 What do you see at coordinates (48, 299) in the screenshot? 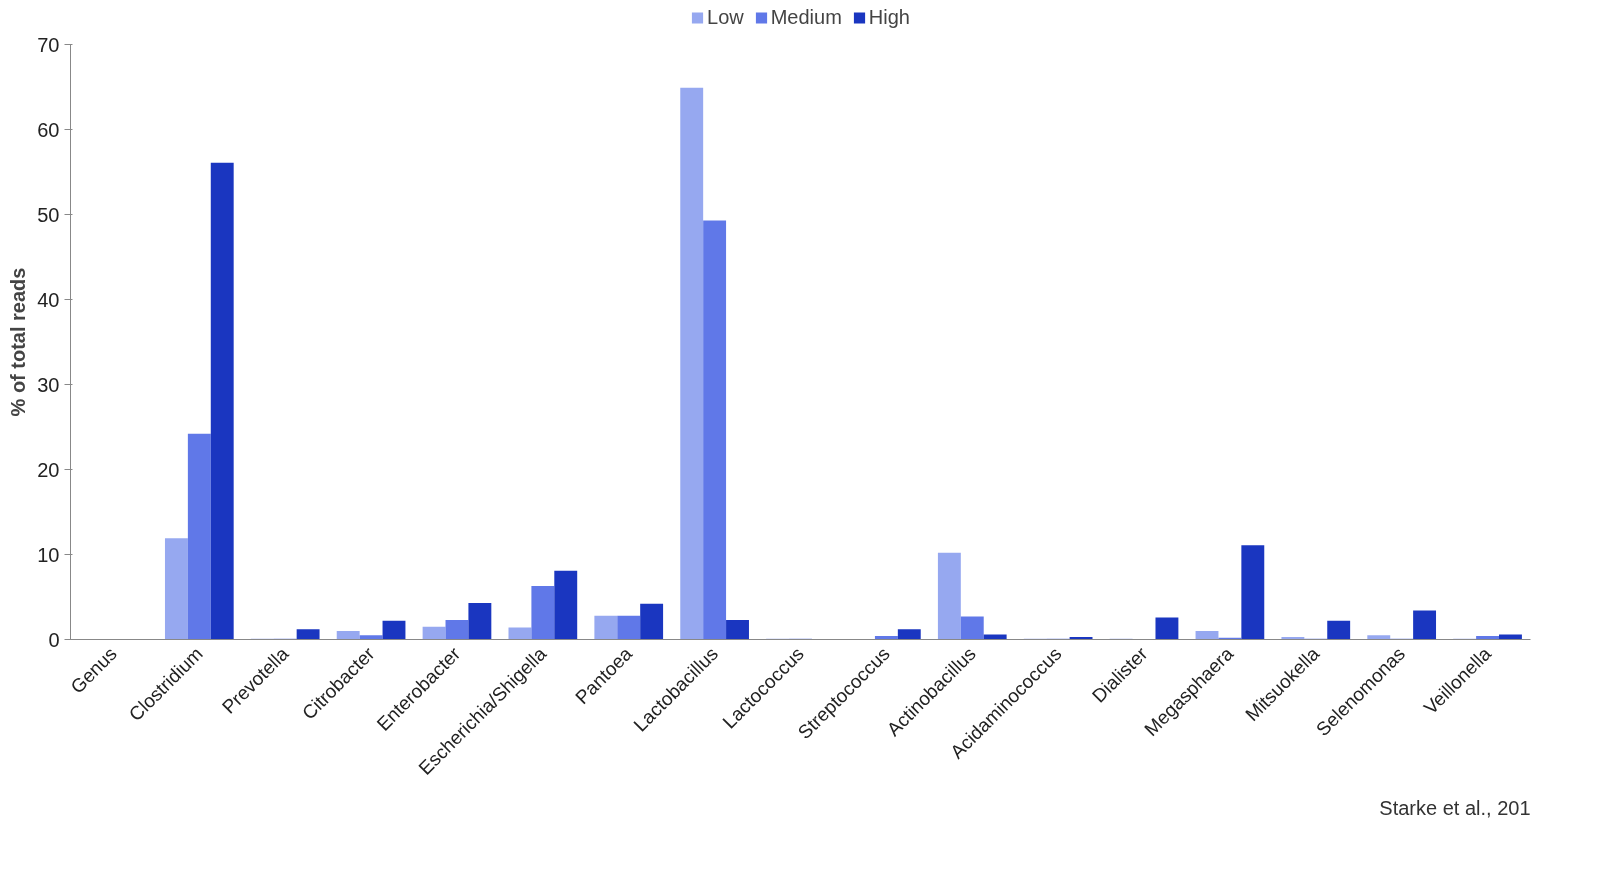
I see `y-tick-label: 40` at bounding box center [48, 299].